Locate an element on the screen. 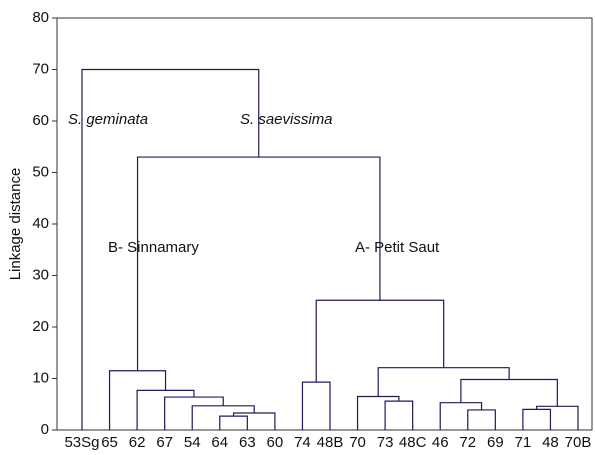  leaf-label: 74 is located at coordinates (302, 442).